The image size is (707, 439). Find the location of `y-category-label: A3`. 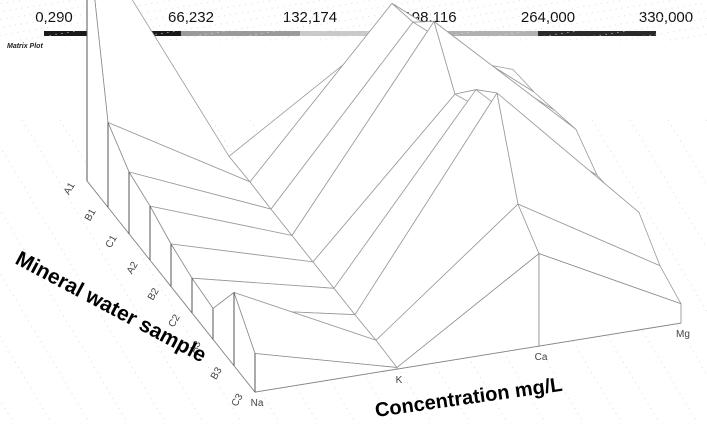

y-category-label: A3 is located at coordinates (196, 347).